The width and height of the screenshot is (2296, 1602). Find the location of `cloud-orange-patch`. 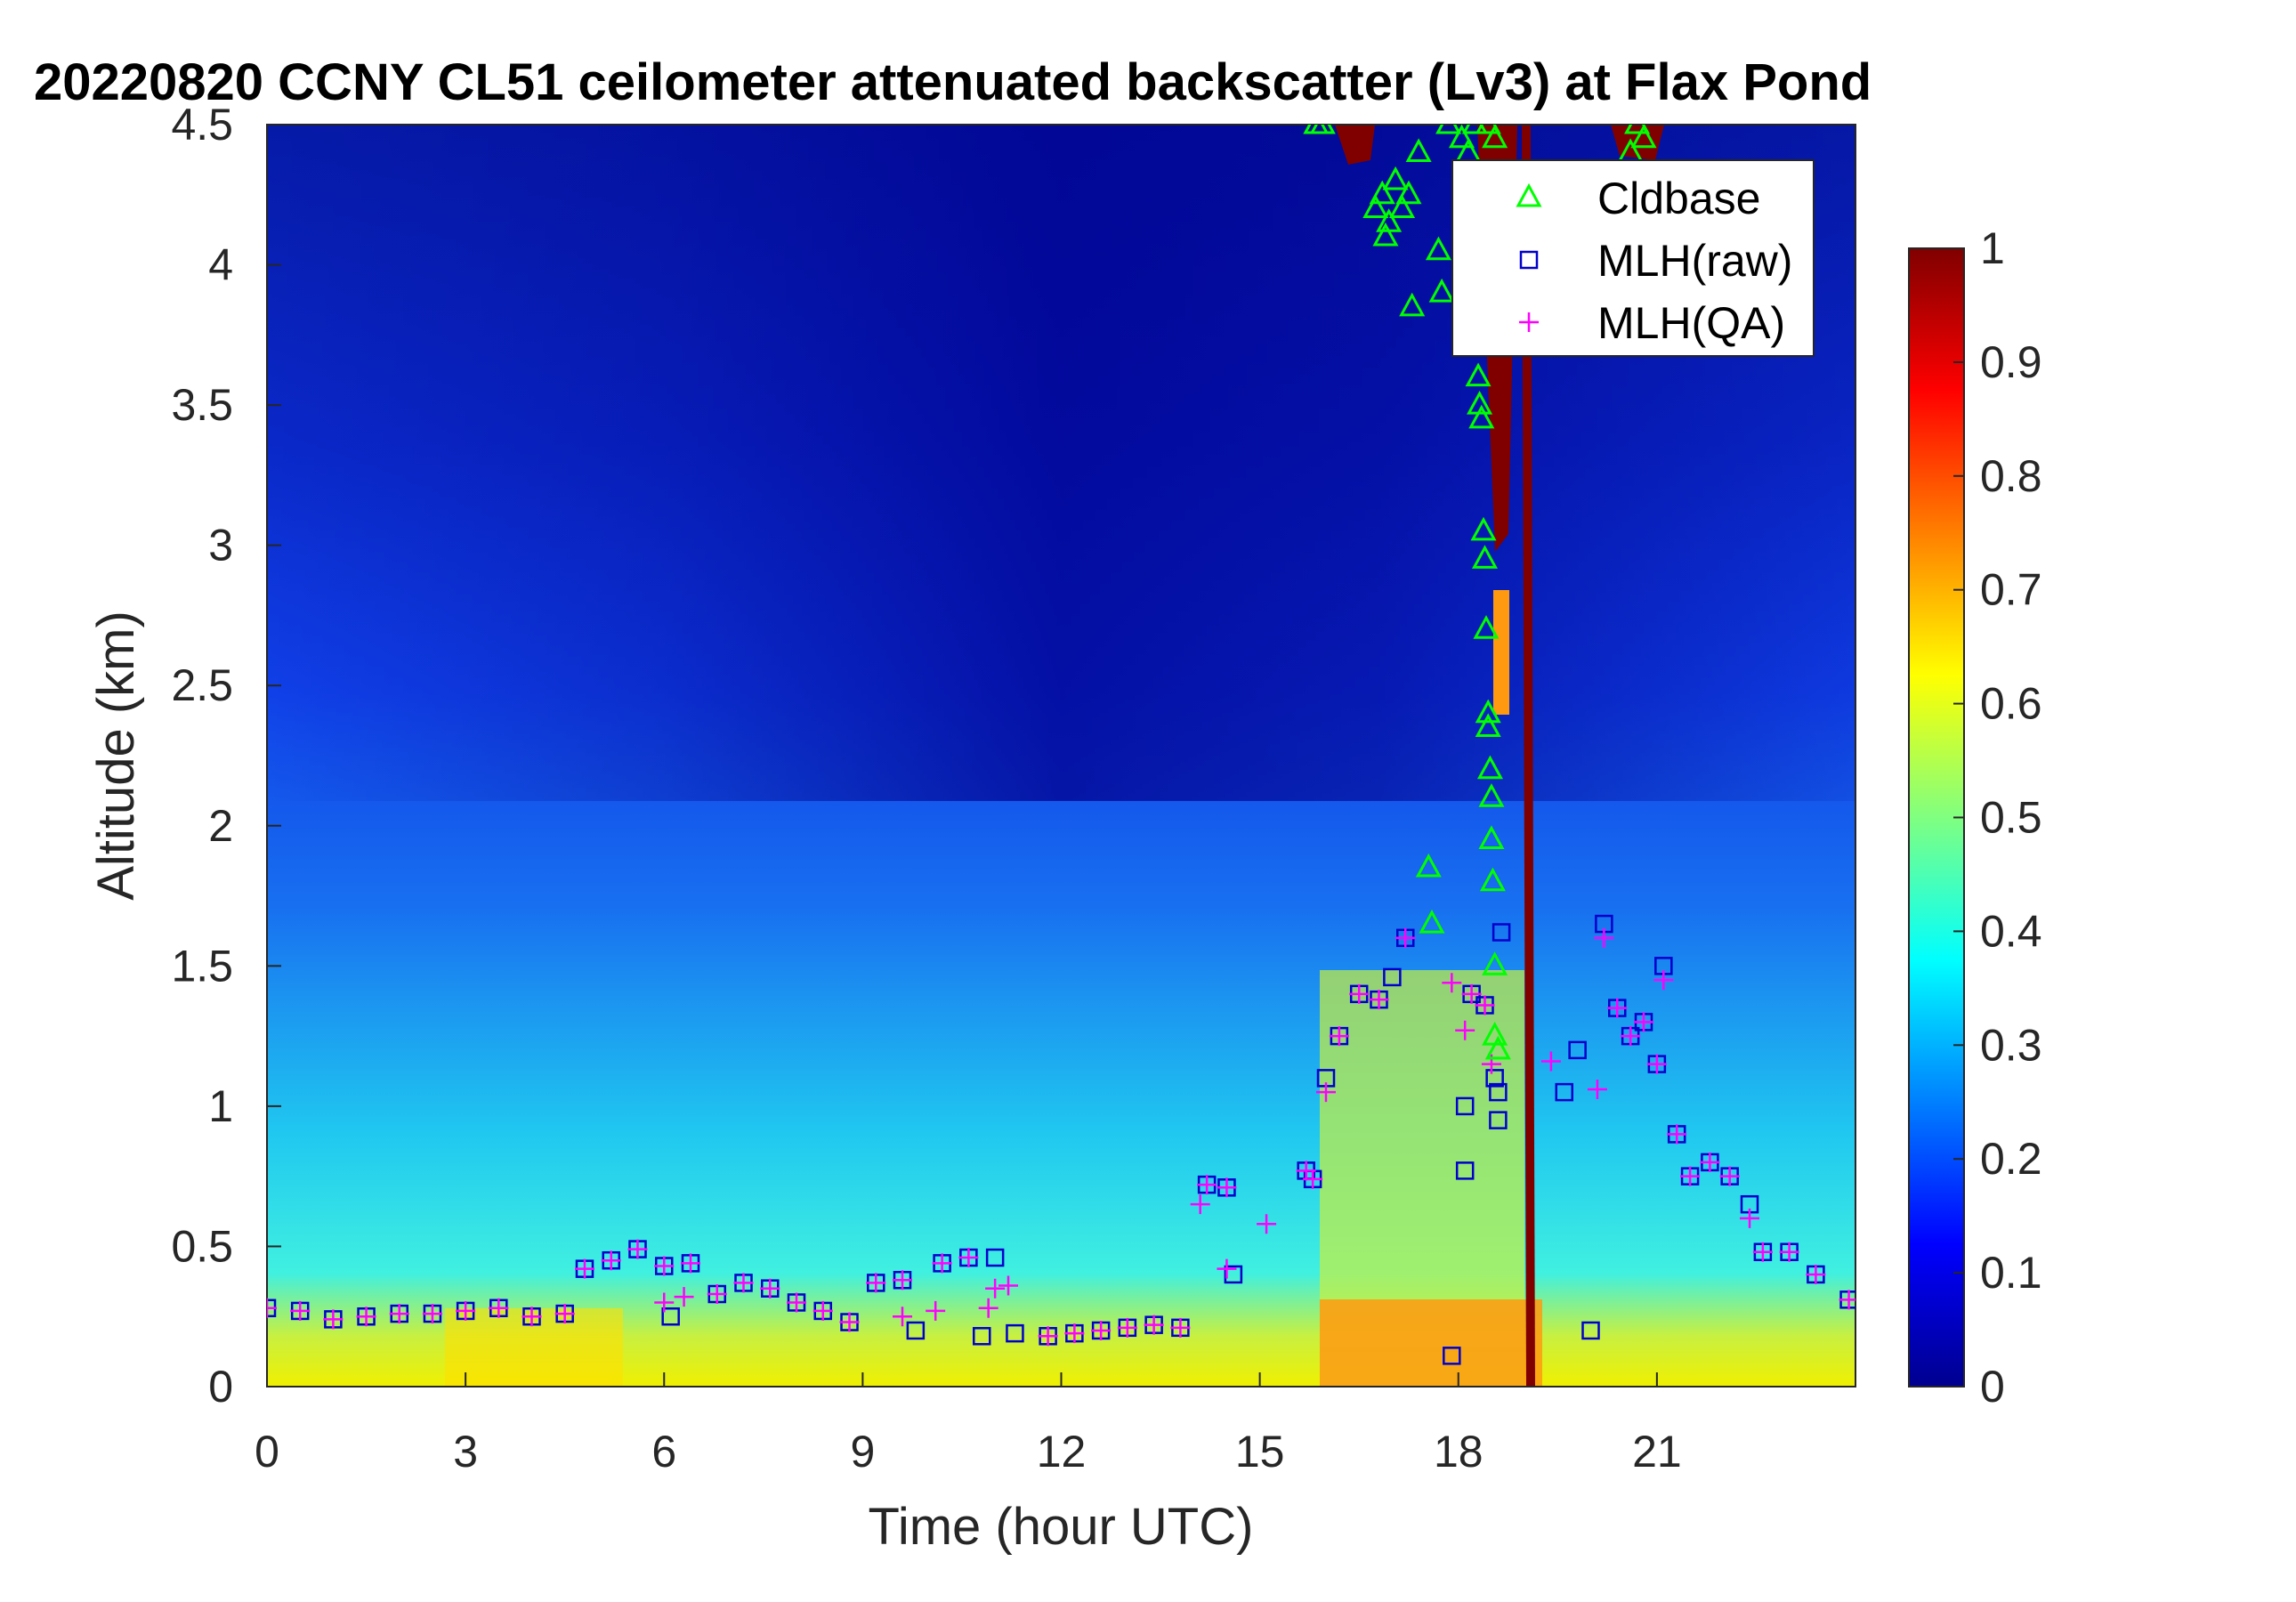

cloud-orange-patch is located at coordinates (1501, 652).